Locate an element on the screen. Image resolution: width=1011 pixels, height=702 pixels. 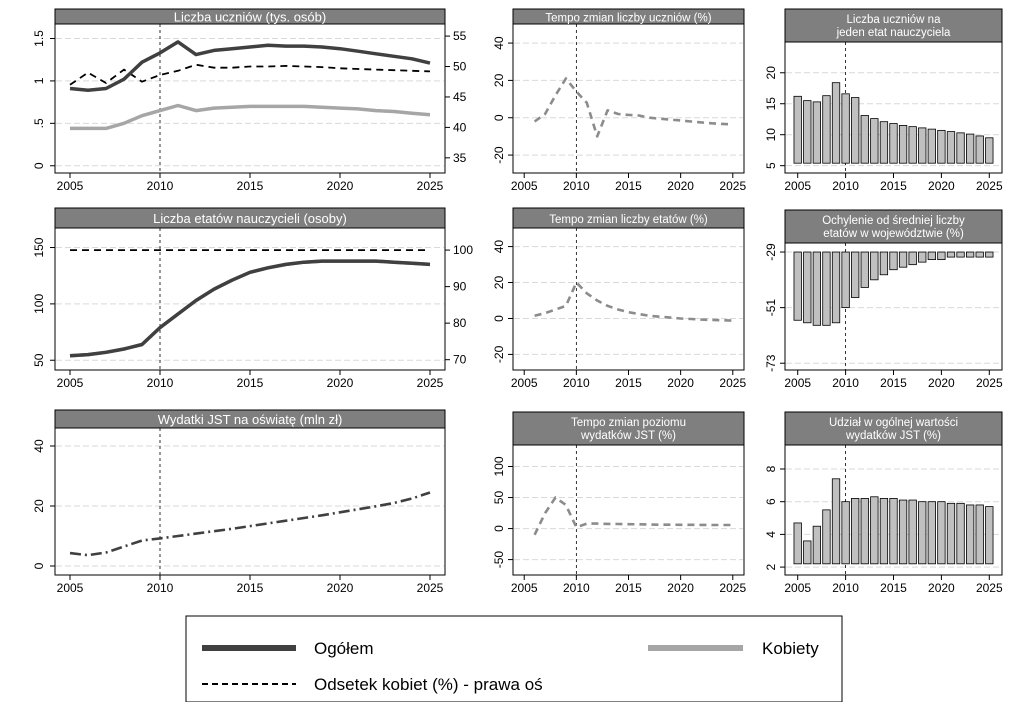
chart-title-p5: Tempo zmian liczby etatów (%) is located at coordinates (628, 220).